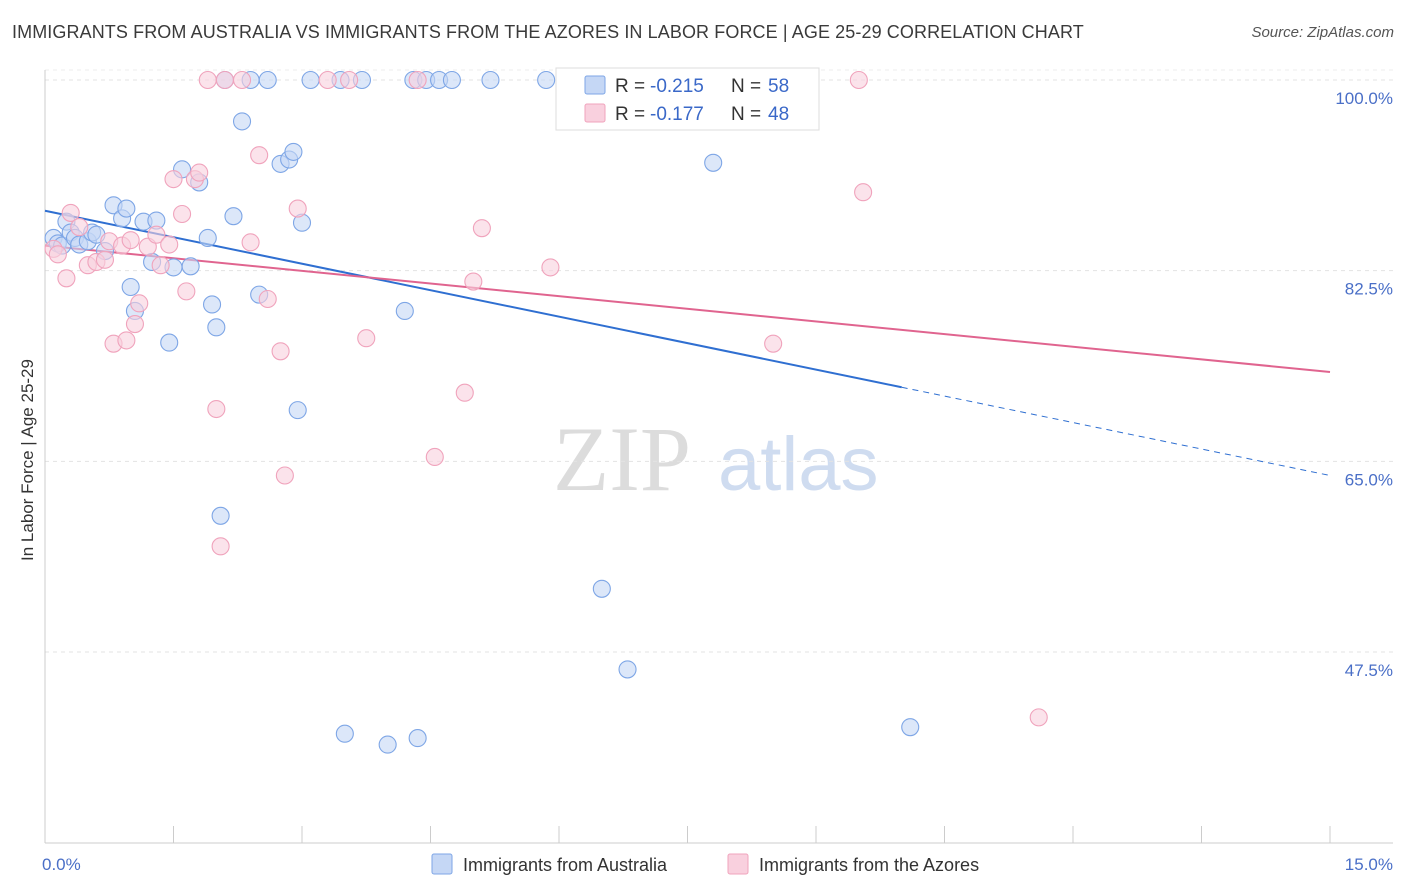 The image size is (1406, 892). Describe the element at coordinates (61, 864) in the screenshot. I see `x-tick-label-min: 0.0%` at that location.